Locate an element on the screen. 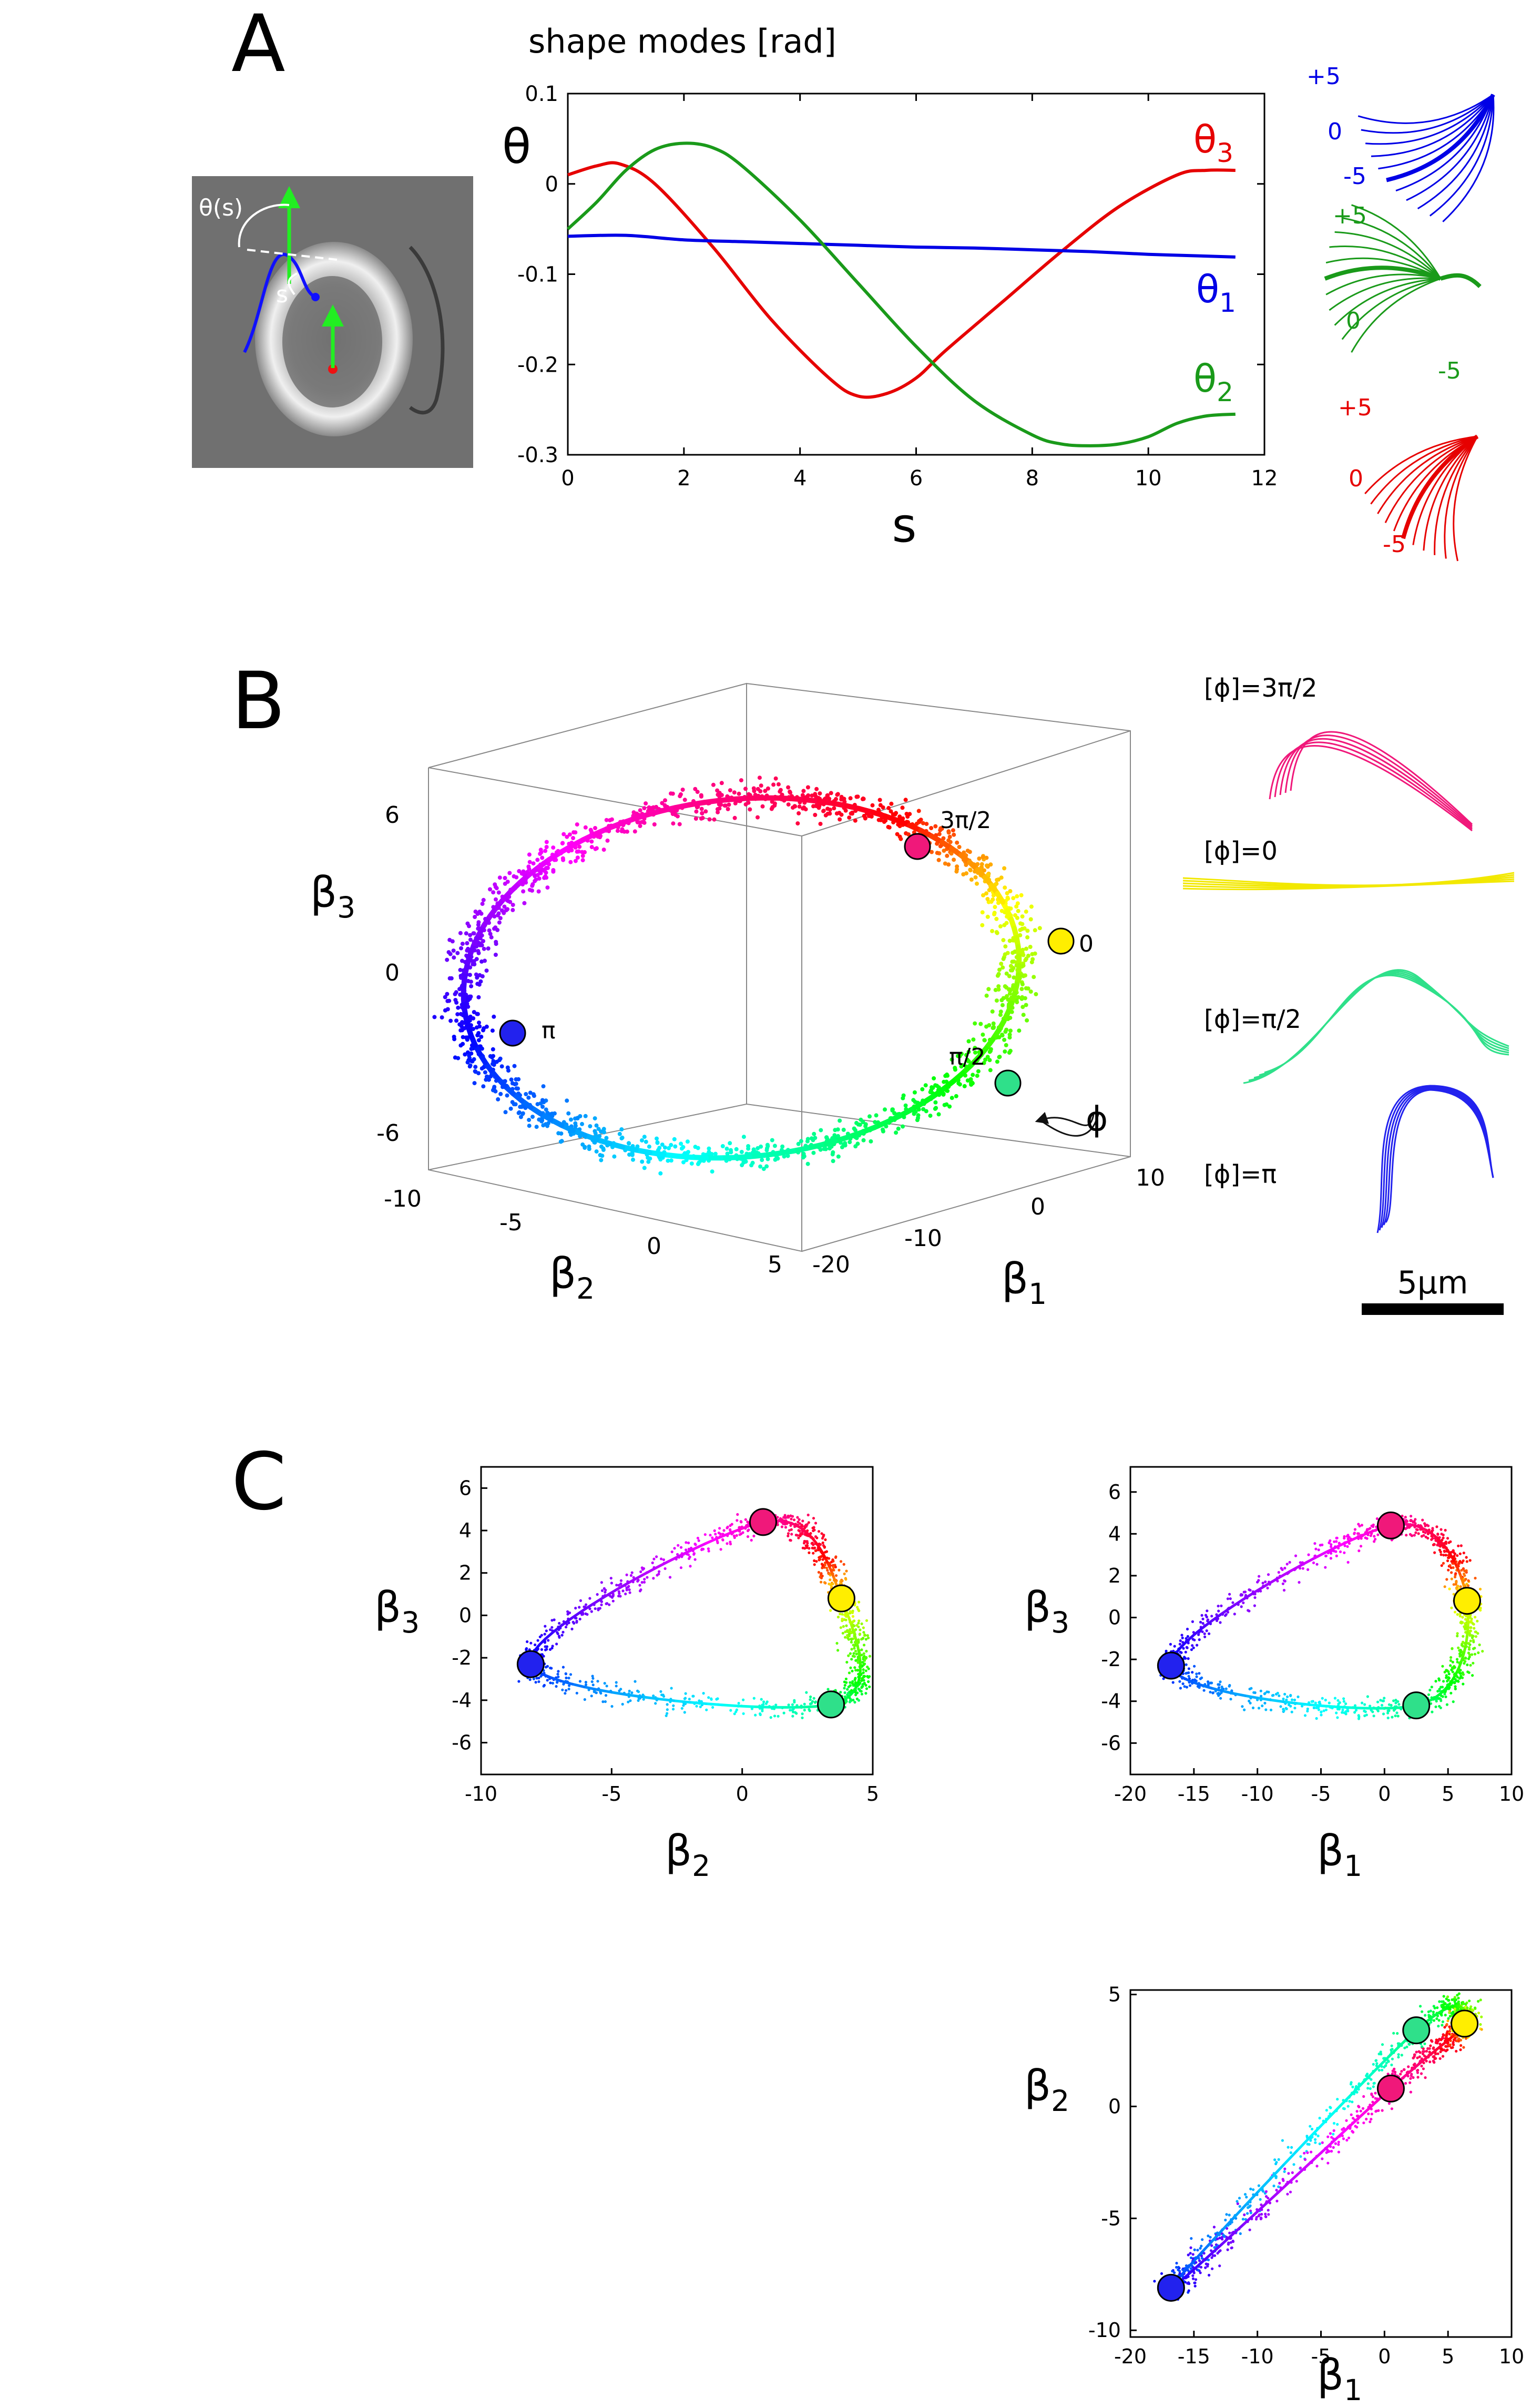 This screenshot has width=1531, height=2408. fan2-zero-label: 0 is located at coordinates (1354, 321).